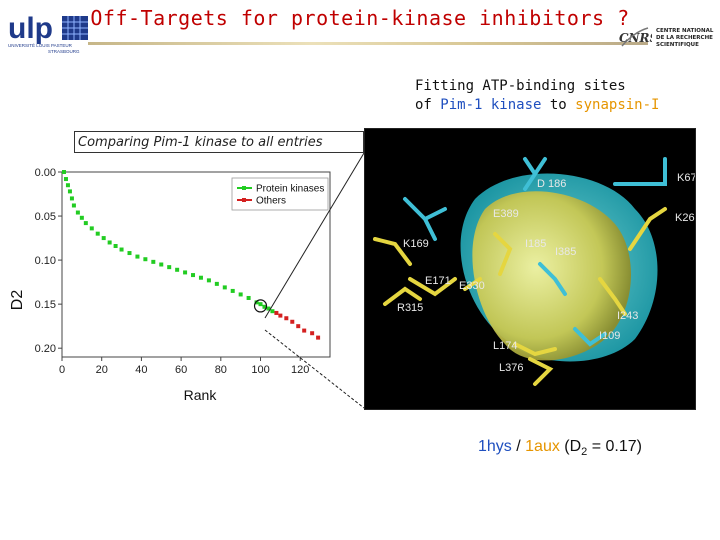 Image resolution: width=720 pixels, height=540 pixels. Describe the element at coordinates (62, 370) in the screenshot. I see `x-tick-label: 0` at that location.